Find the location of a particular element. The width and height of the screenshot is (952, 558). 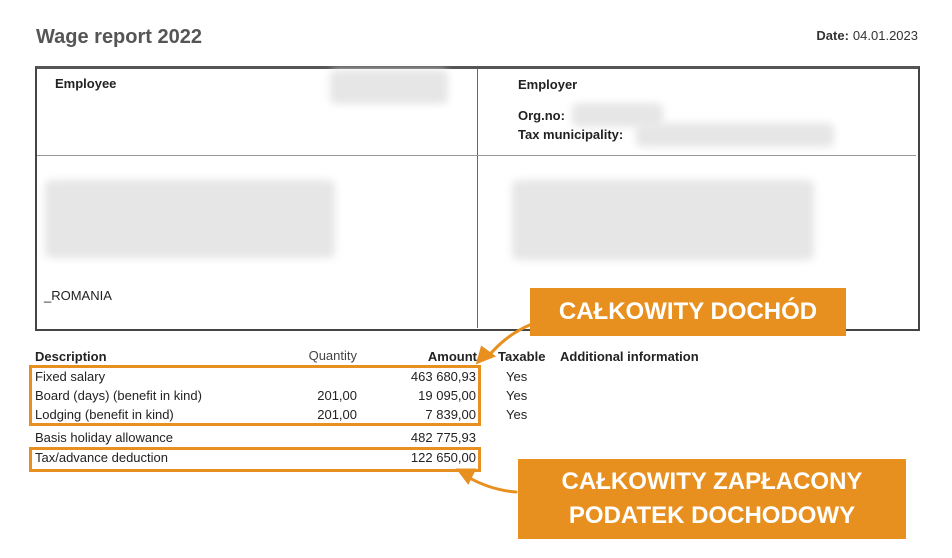

redacted-employee-name is located at coordinates (389, 87).